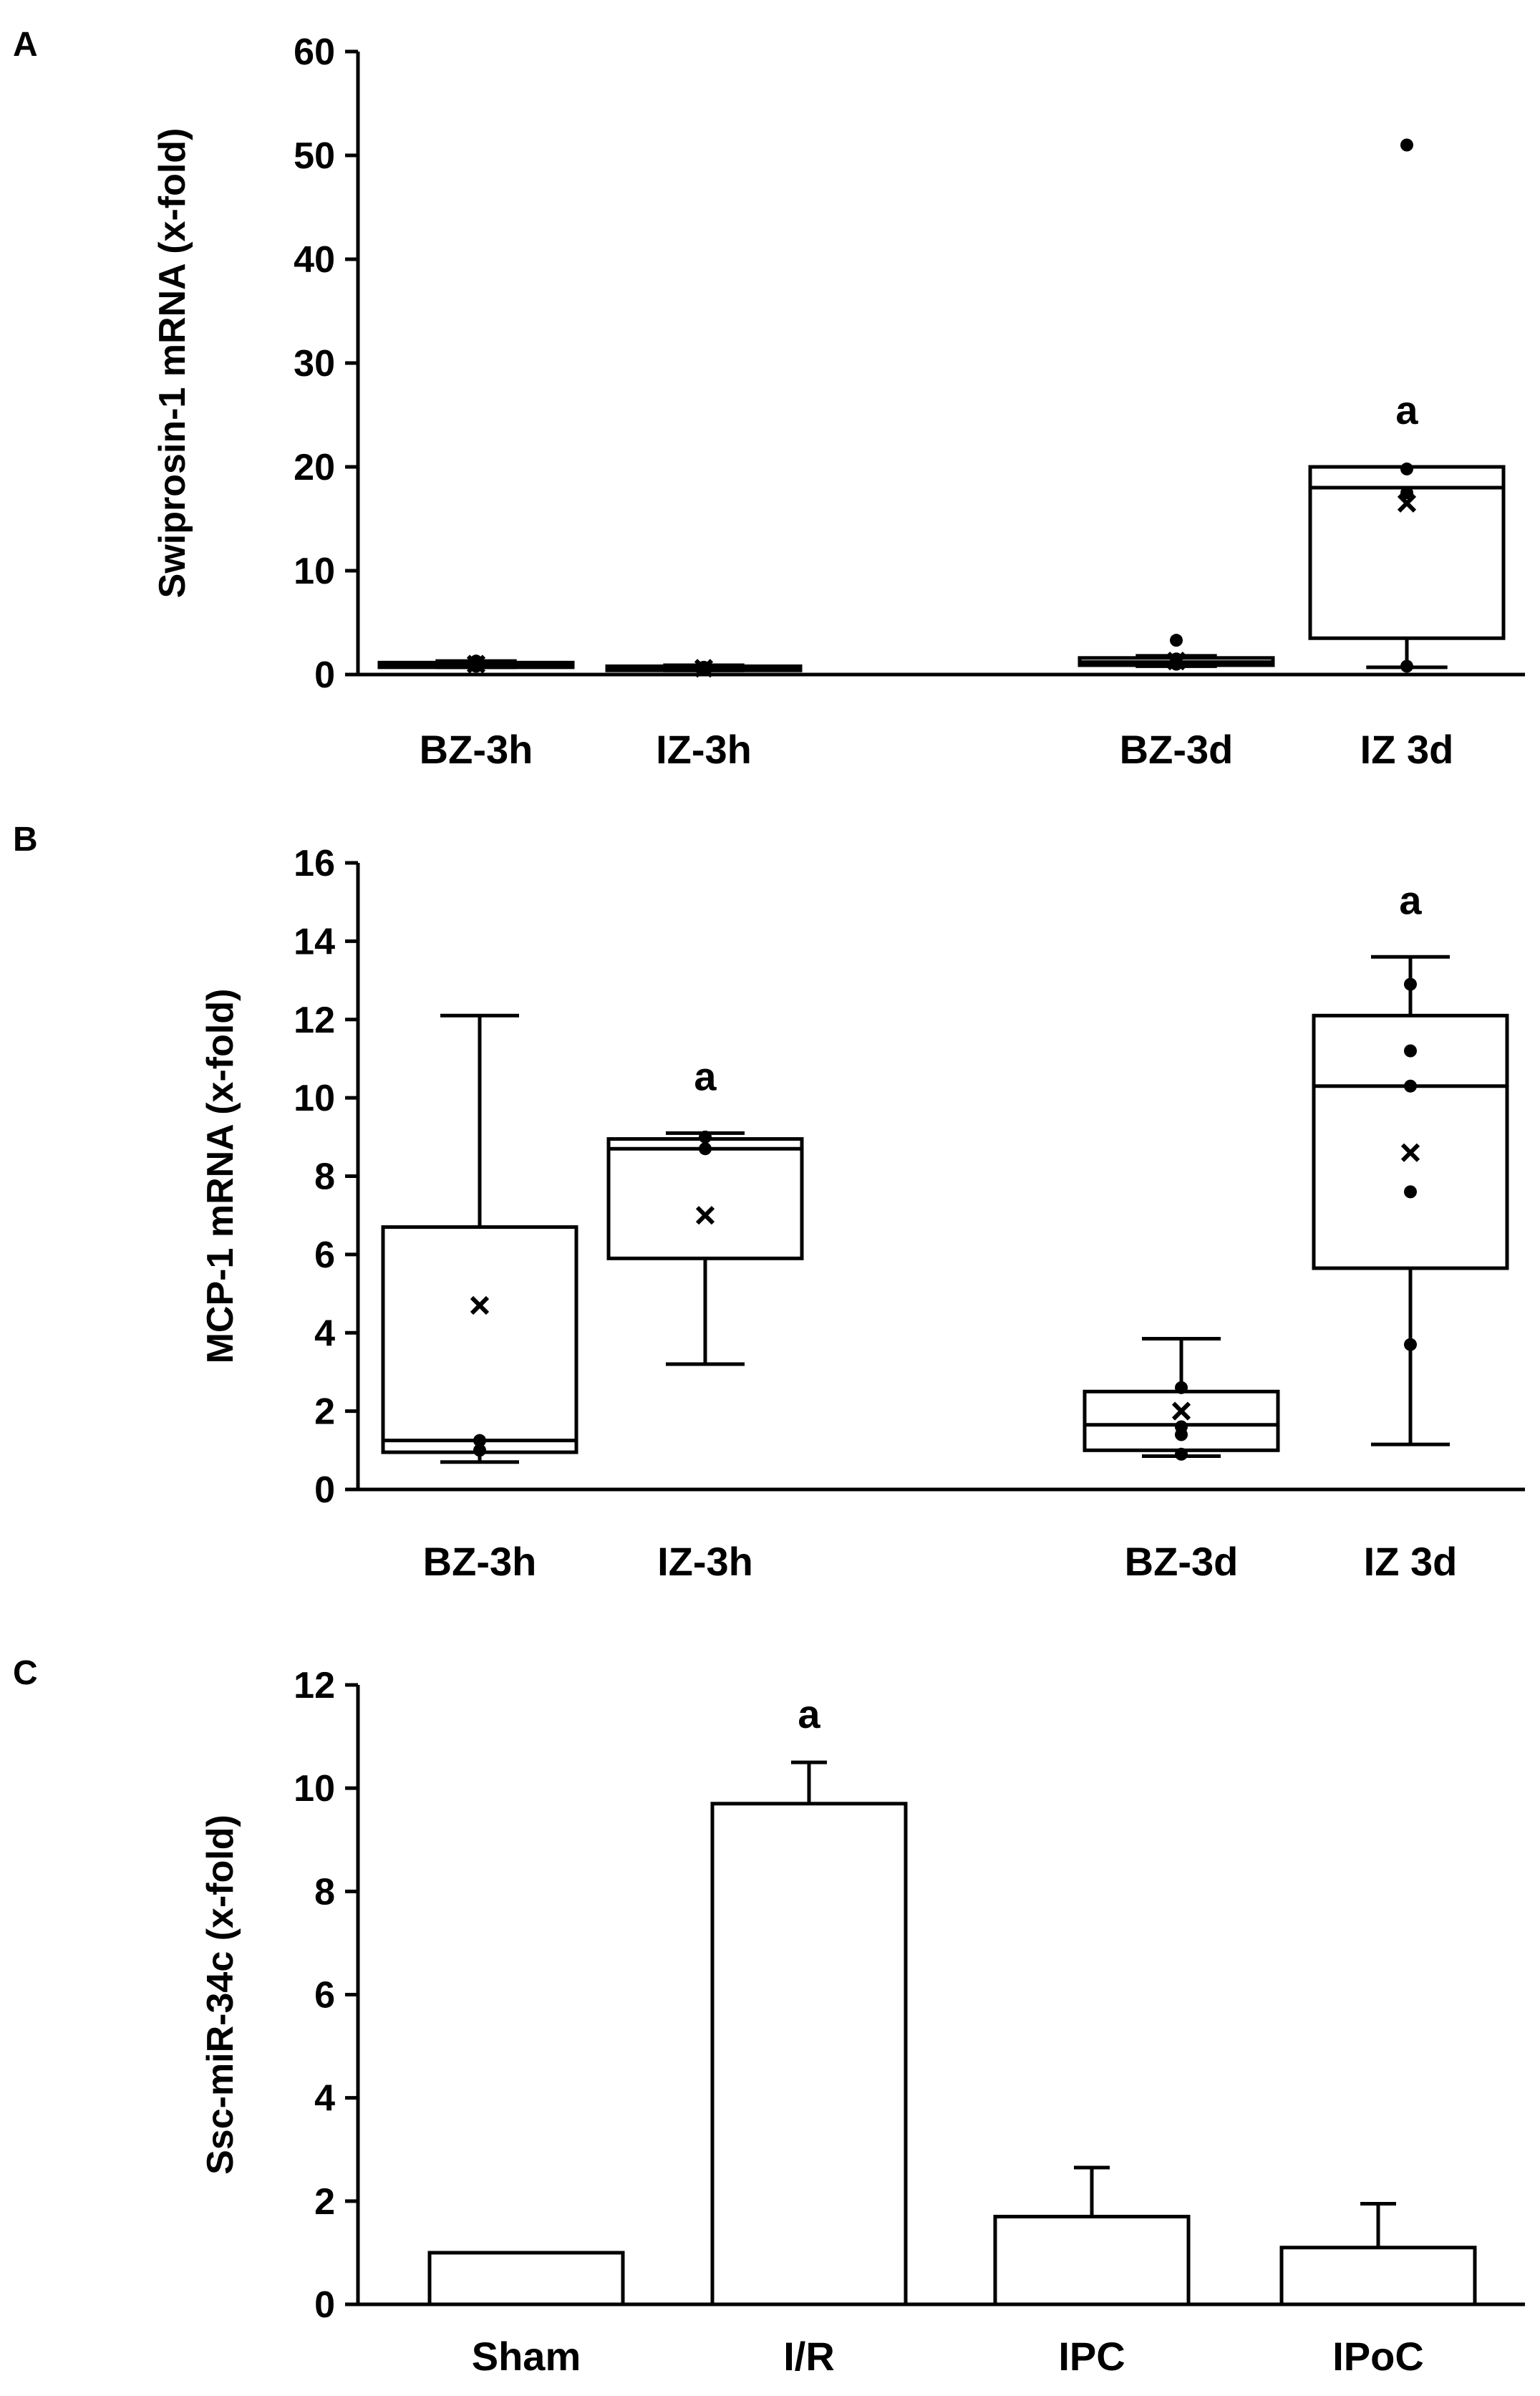  Describe the element at coordinates (221, 1995) in the screenshot. I see `y-axis-label: Ssc-miR-34c (x-fold)` at that location.